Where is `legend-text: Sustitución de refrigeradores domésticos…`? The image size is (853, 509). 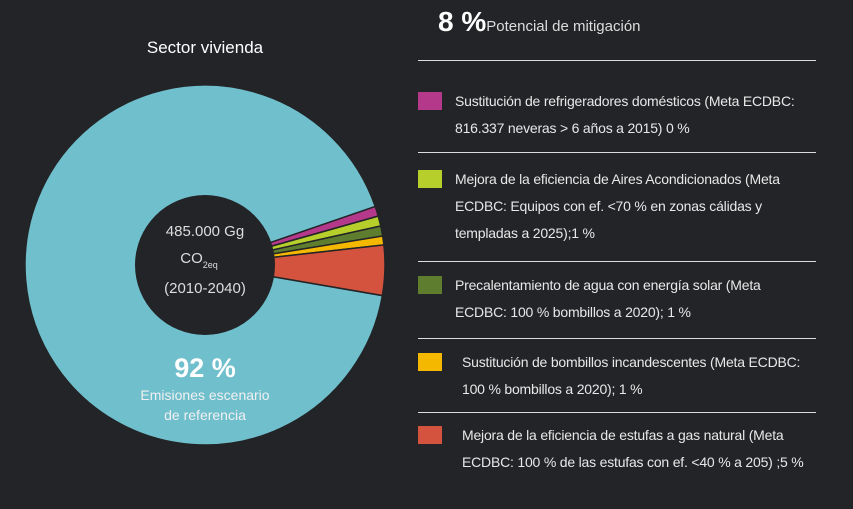
legend-text: Sustitución de refrigeradores domésticos… is located at coordinates (625, 114).